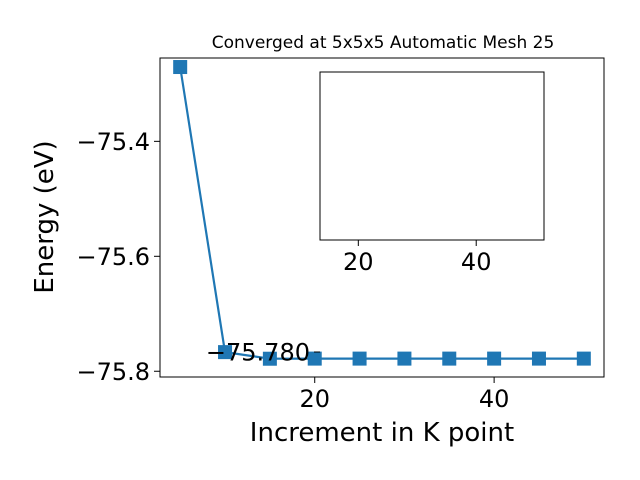  I want to click on inset-x-ticks: 20 40, so click(417, 258).